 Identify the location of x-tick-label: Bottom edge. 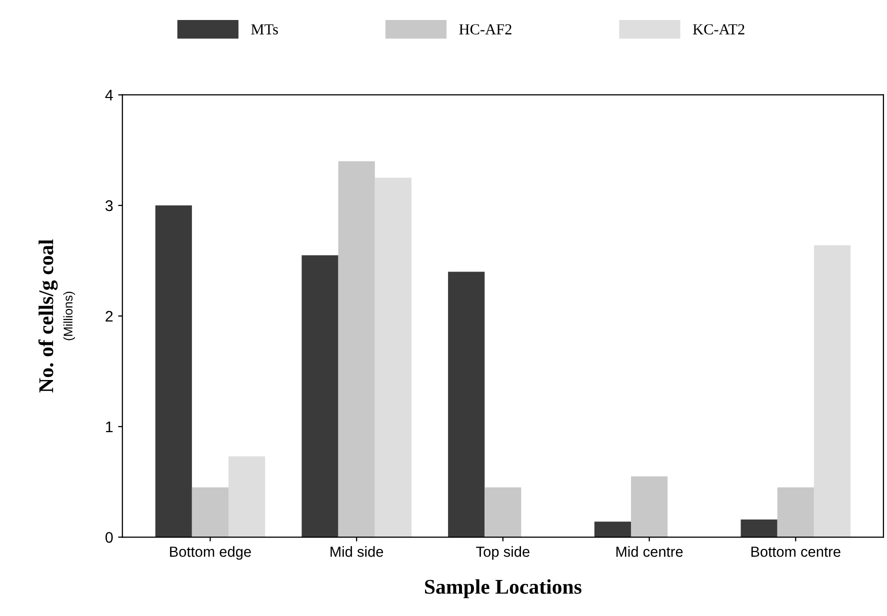
(210, 553).